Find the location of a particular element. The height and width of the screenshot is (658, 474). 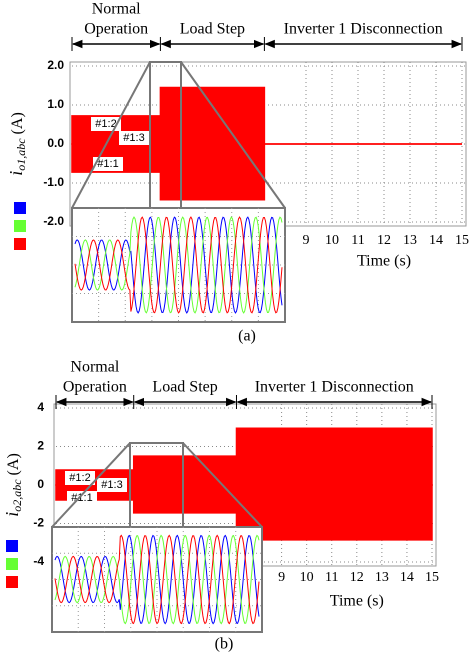

y-tick-label: -1.0 is located at coordinates (53, 182).